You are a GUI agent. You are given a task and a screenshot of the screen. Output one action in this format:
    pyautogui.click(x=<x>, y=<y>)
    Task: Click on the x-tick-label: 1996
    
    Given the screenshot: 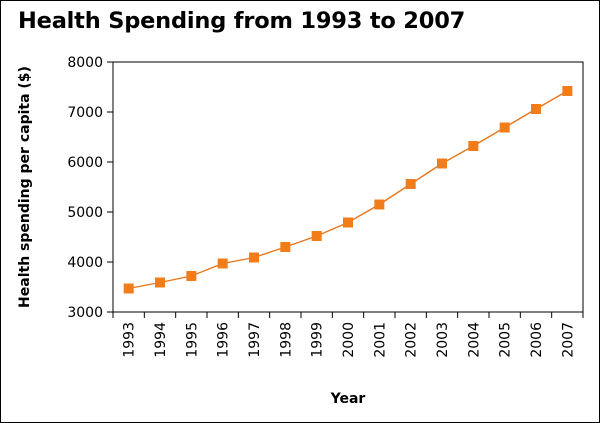 What is the action you would take?
    pyautogui.click(x=224, y=340)
    